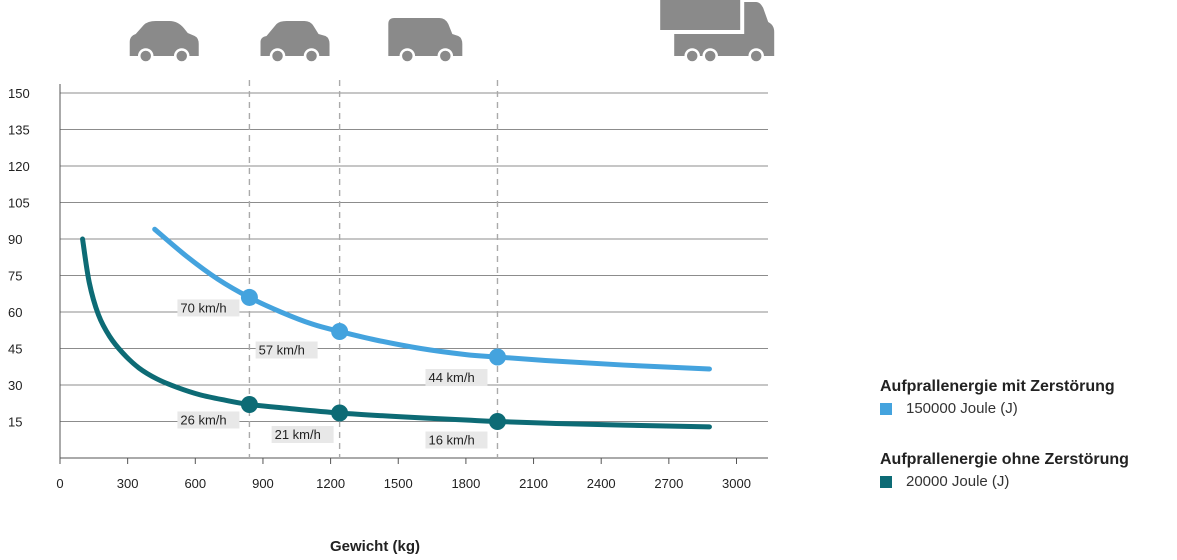  What do you see at coordinates (128, 483) in the screenshot?
I see `x-tick-300: 300` at bounding box center [128, 483].